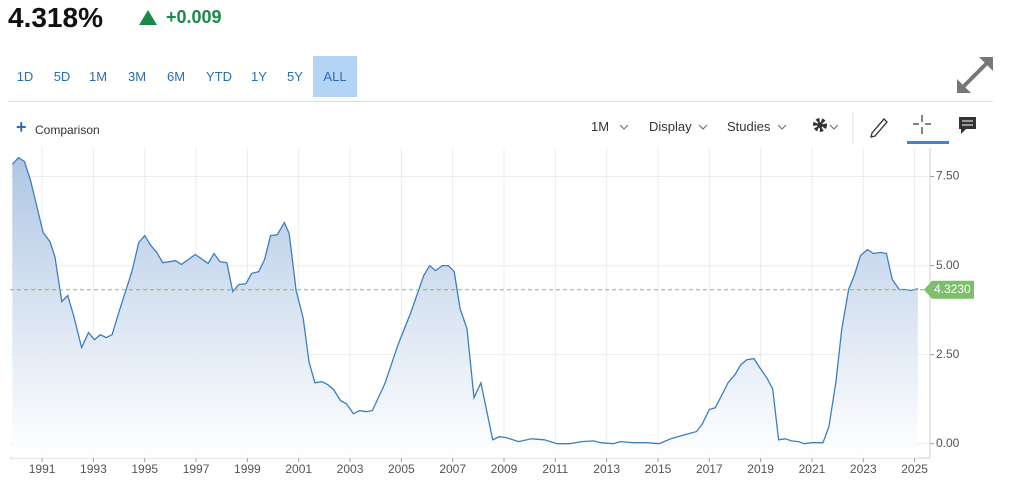  Describe the element at coordinates (504, 469) in the screenshot. I see `x-tick-label: 2009` at that location.